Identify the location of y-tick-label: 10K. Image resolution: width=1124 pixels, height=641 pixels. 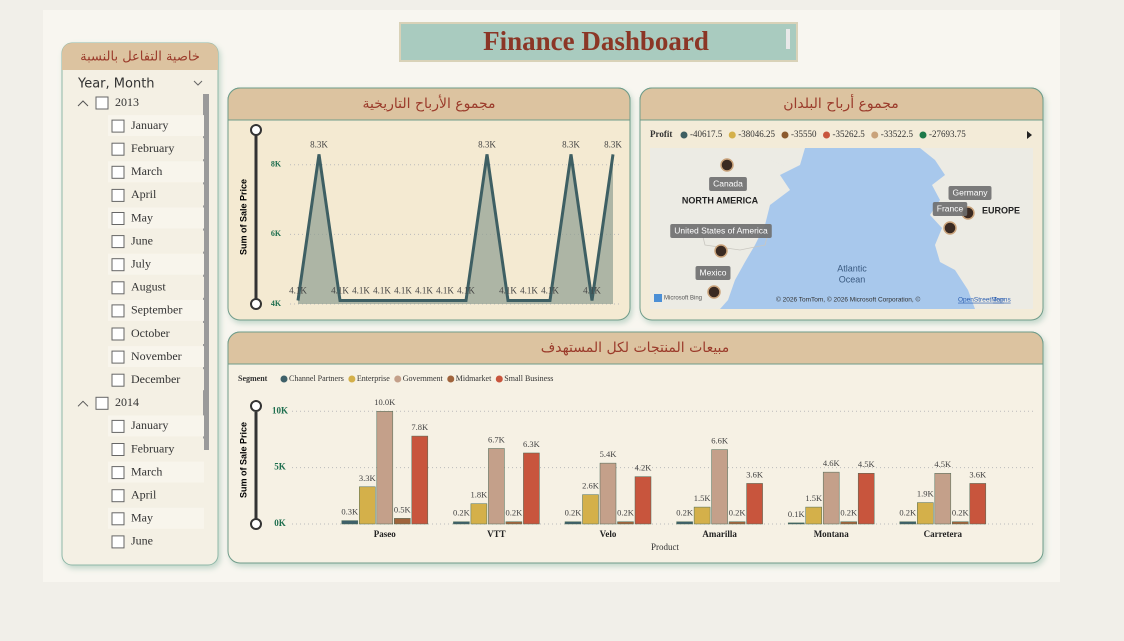
(280, 410).